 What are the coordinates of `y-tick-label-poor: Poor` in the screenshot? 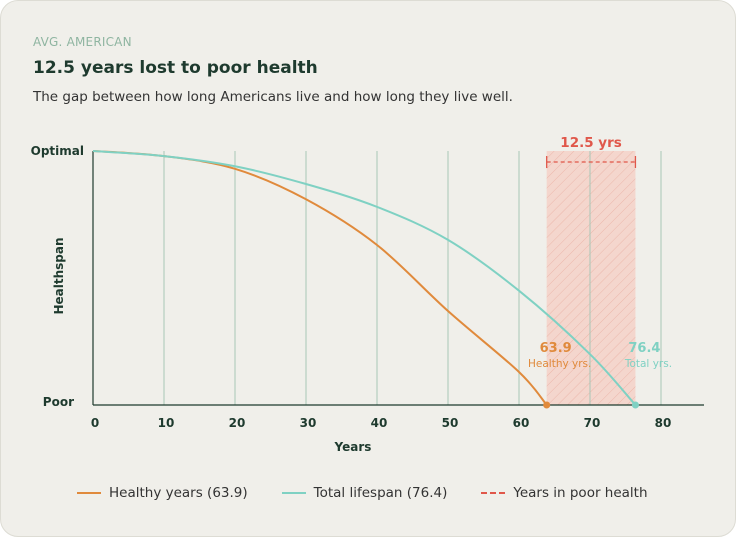 It's located at (58, 402).